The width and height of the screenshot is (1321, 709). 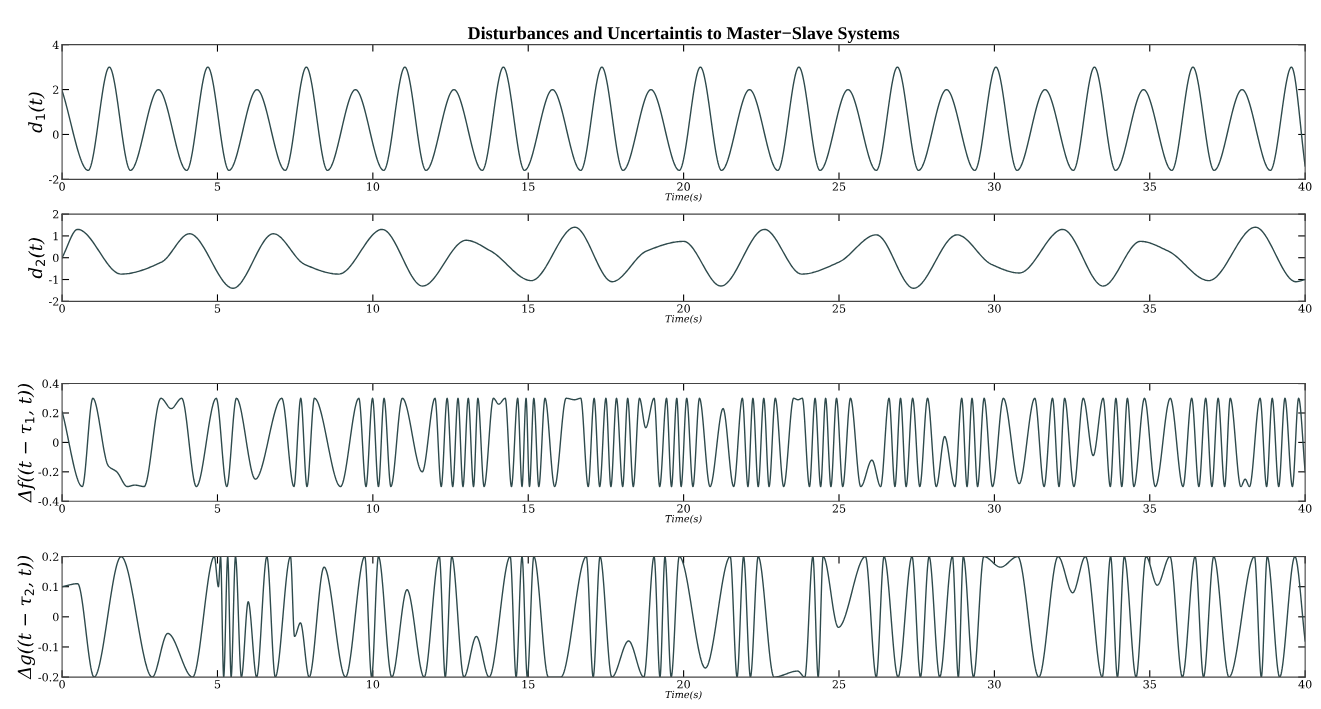 What do you see at coordinates (36, 112) in the screenshot?
I see `y-axis-title: d$_{1}$(t)` at bounding box center [36, 112].